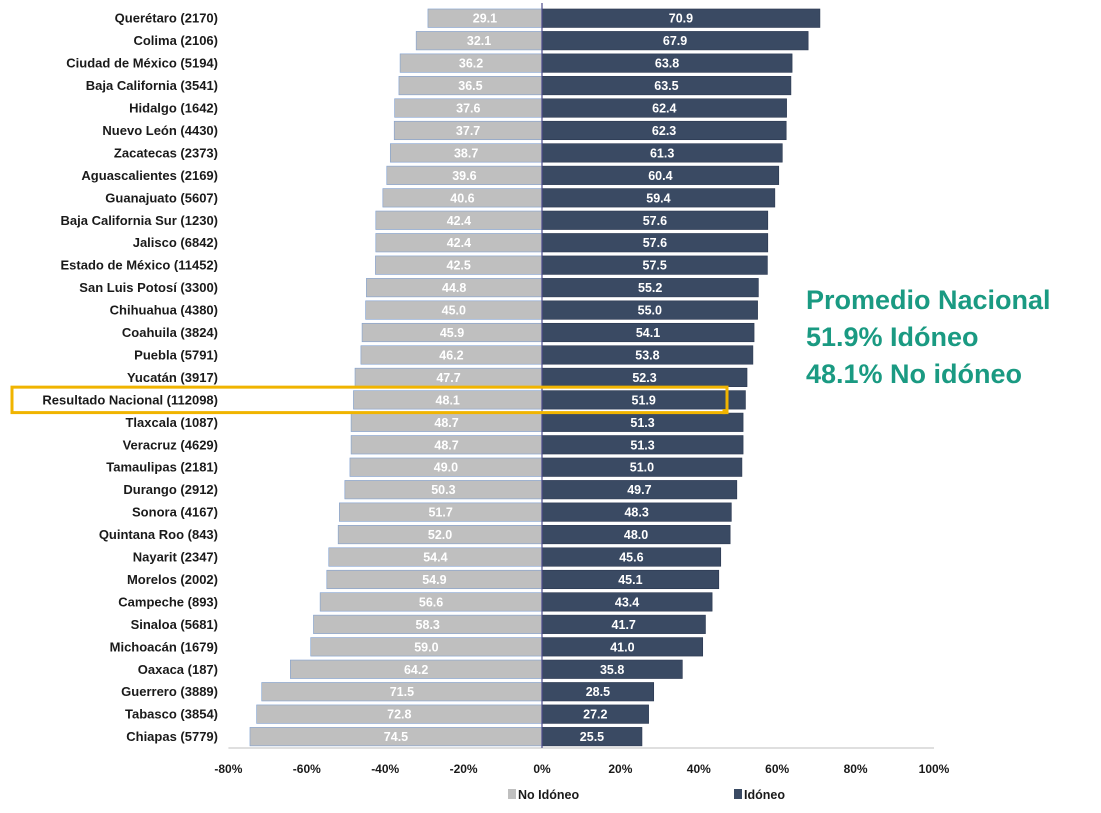 This screenshot has width=1101, height=813. What do you see at coordinates (440, 513) in the screenshot?
I see `data-label-no-idoneo: 51.7` at bounding box center [440, 513].